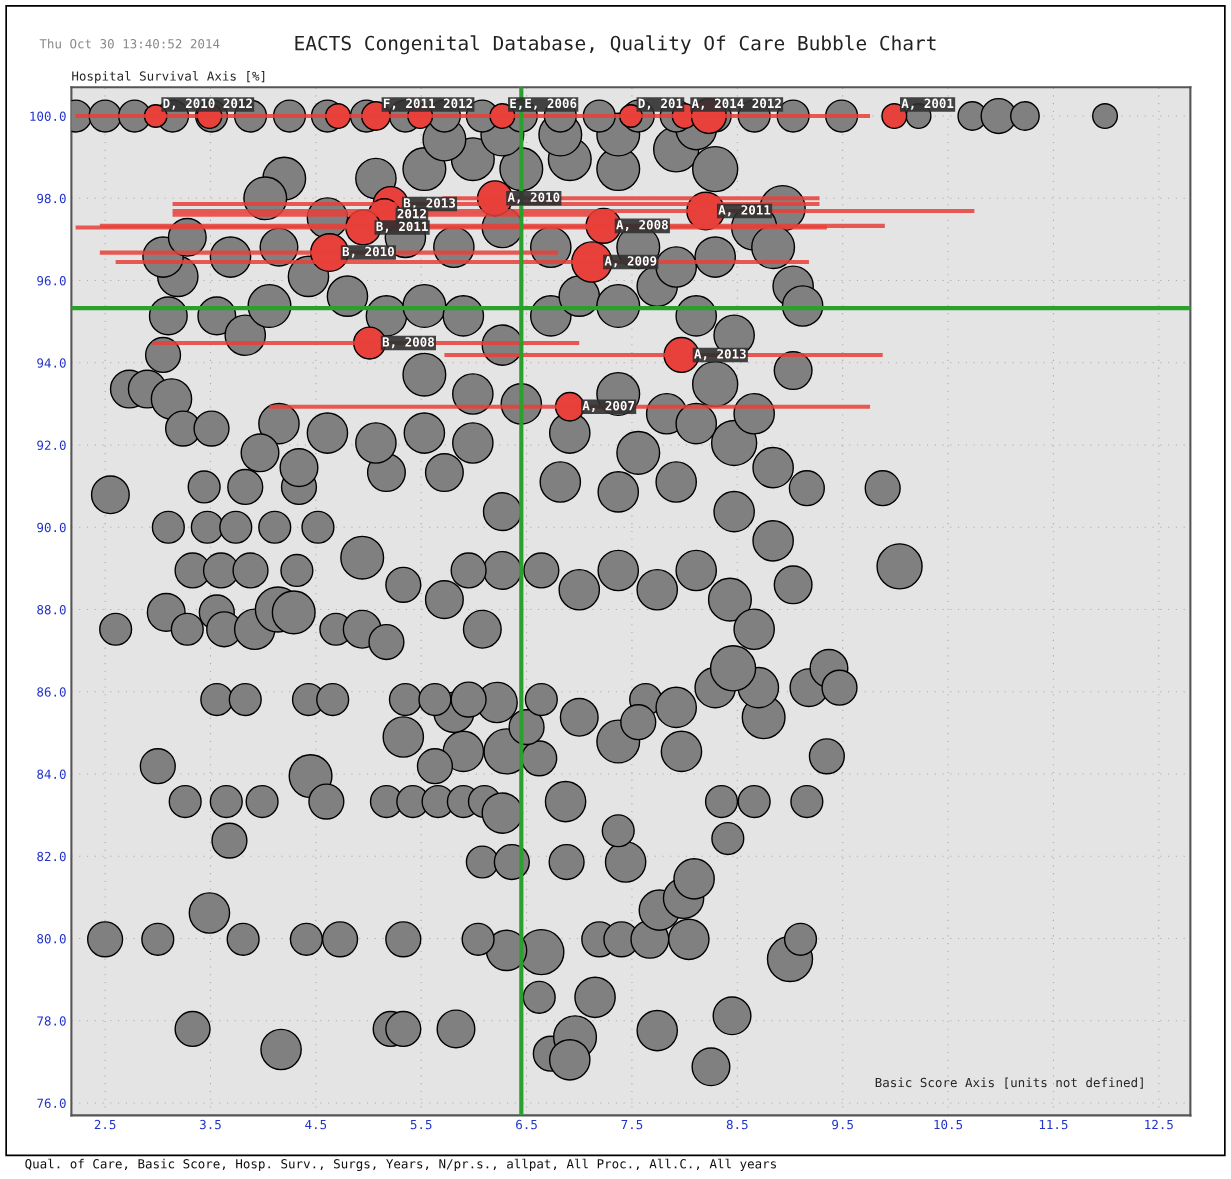  What do you see at coordinates (660, 104) in the screenshot?
I see `annotation: D, 201` at bounding box center [660, 104].